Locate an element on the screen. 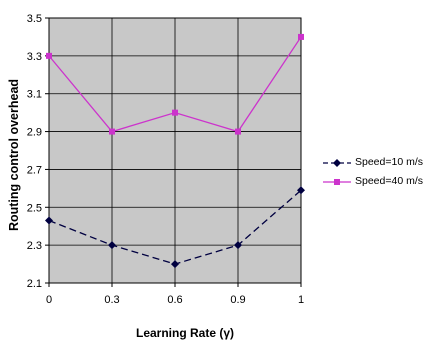 The height and width of the screenshot is (350, 447). y-tick-label: 2.5 is located at coordinates (34, 208).